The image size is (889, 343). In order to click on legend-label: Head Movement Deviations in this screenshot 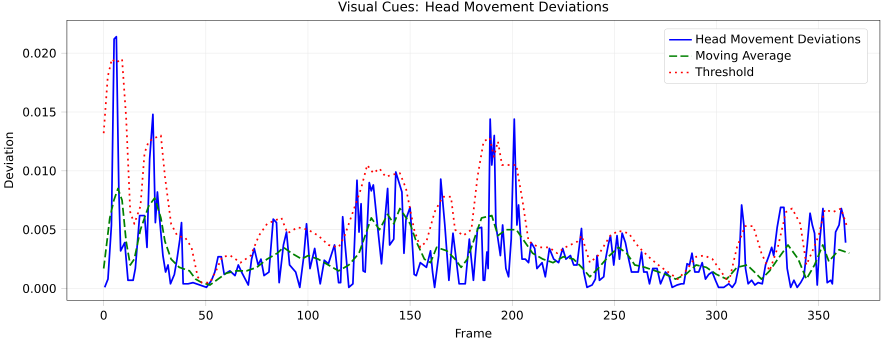, I will do `click(778, 39)`.